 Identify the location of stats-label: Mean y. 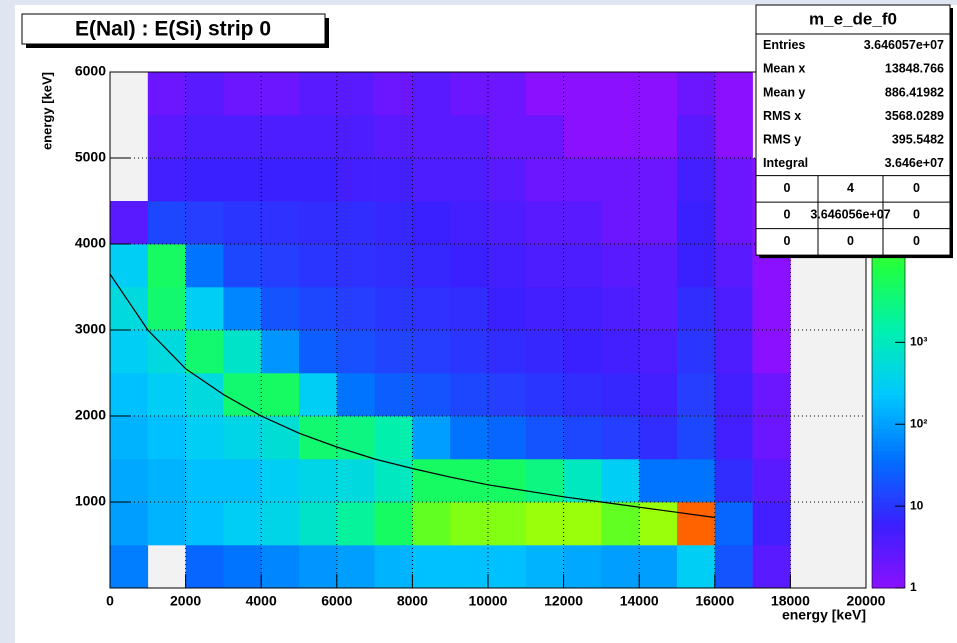
(784, 92).